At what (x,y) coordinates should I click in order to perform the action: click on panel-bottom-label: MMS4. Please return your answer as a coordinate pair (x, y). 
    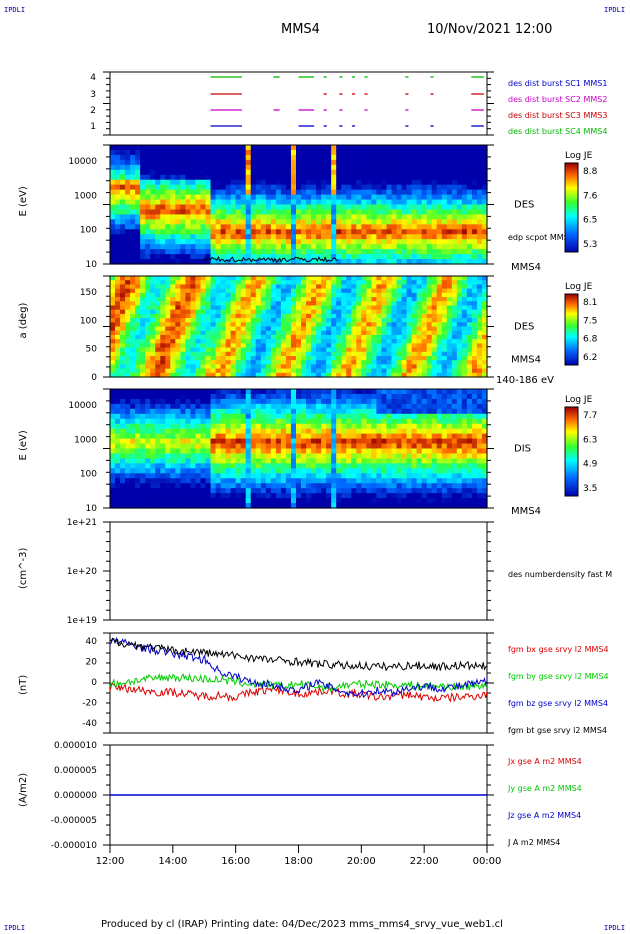
    Looking at the image, I should click on (526, 267).